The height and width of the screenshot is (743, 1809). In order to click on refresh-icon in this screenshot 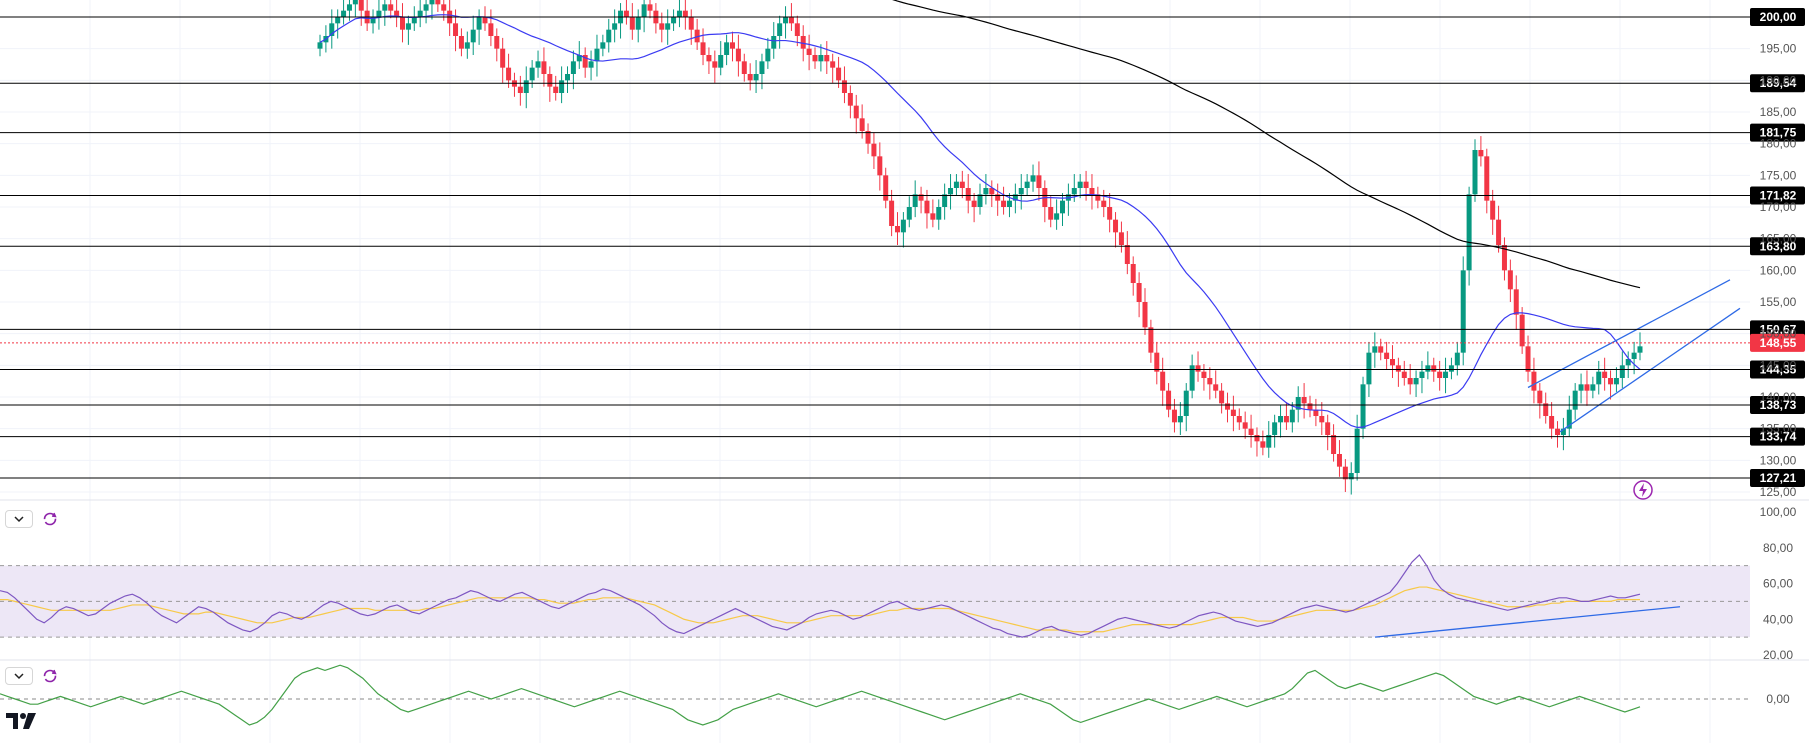, I will do `click(50, 676)`.